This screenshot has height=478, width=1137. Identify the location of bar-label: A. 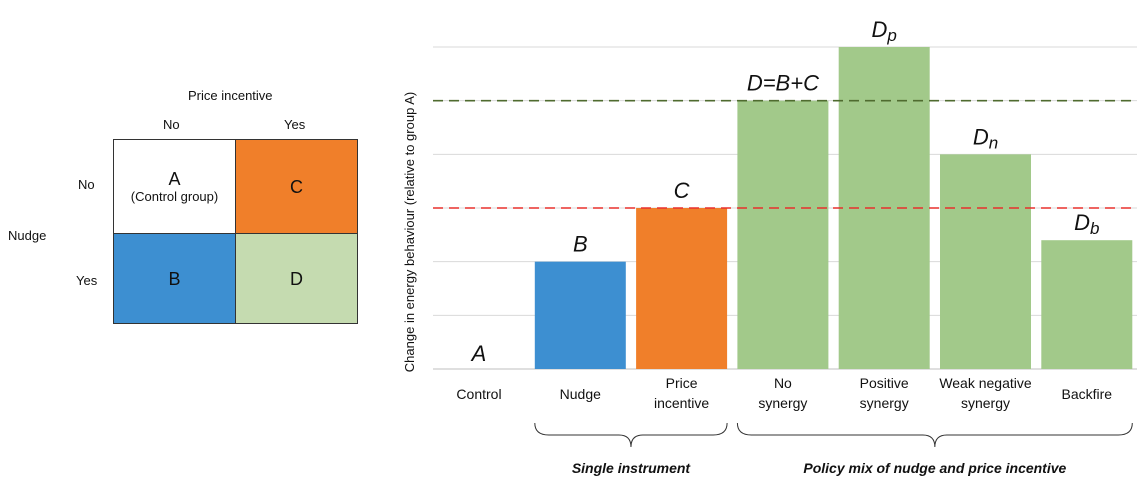
(478, 353).